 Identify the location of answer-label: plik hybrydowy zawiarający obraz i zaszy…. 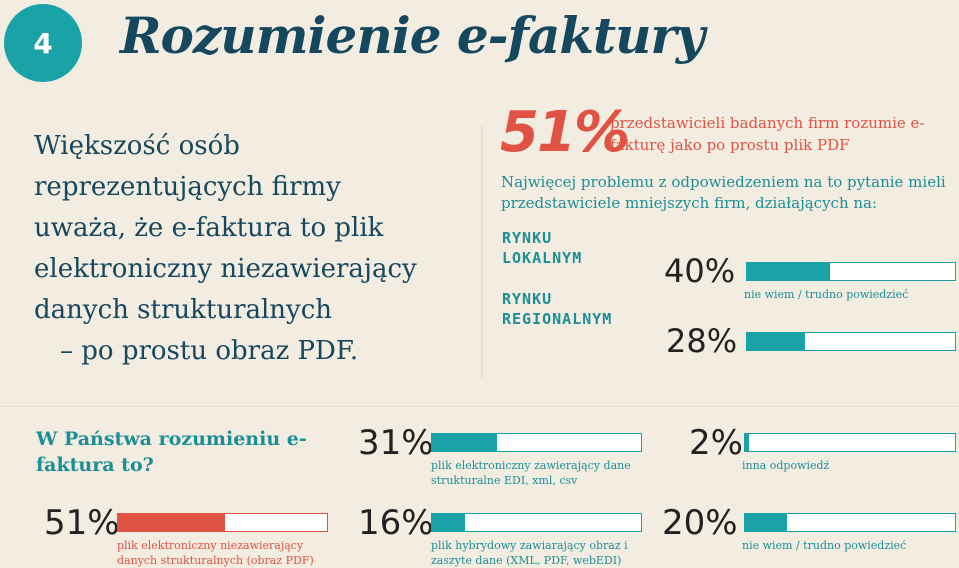
(529, 553).